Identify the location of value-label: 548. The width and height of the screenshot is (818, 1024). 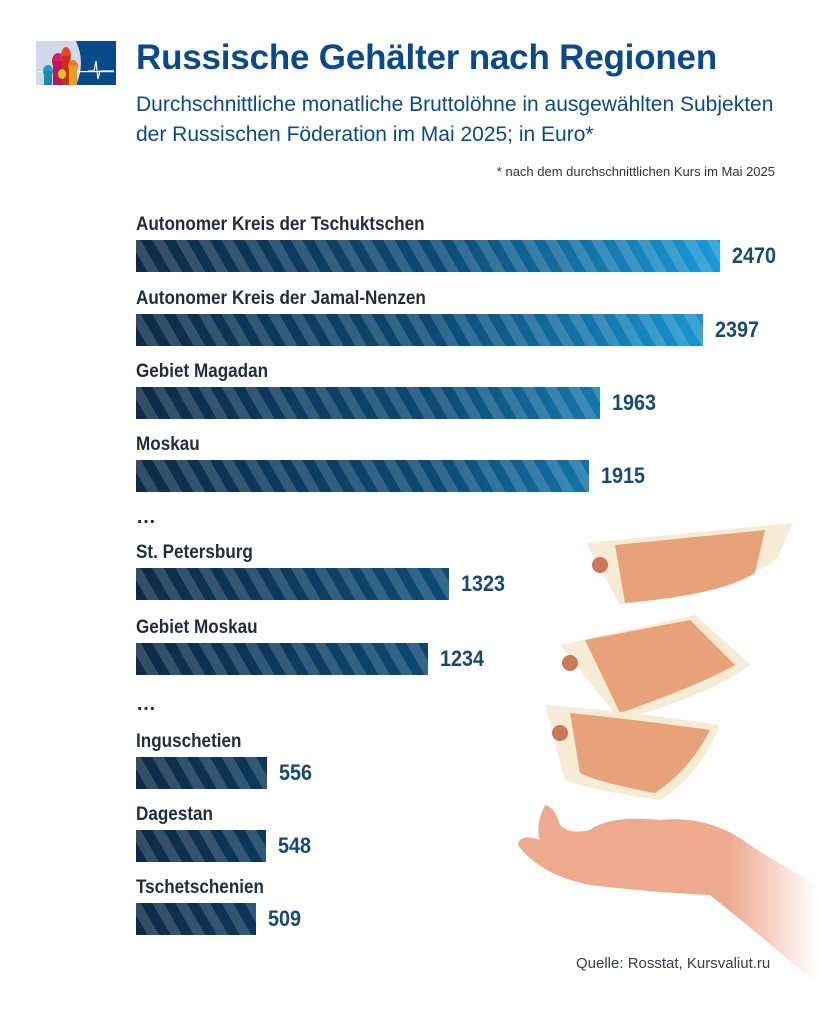
(294, 845).